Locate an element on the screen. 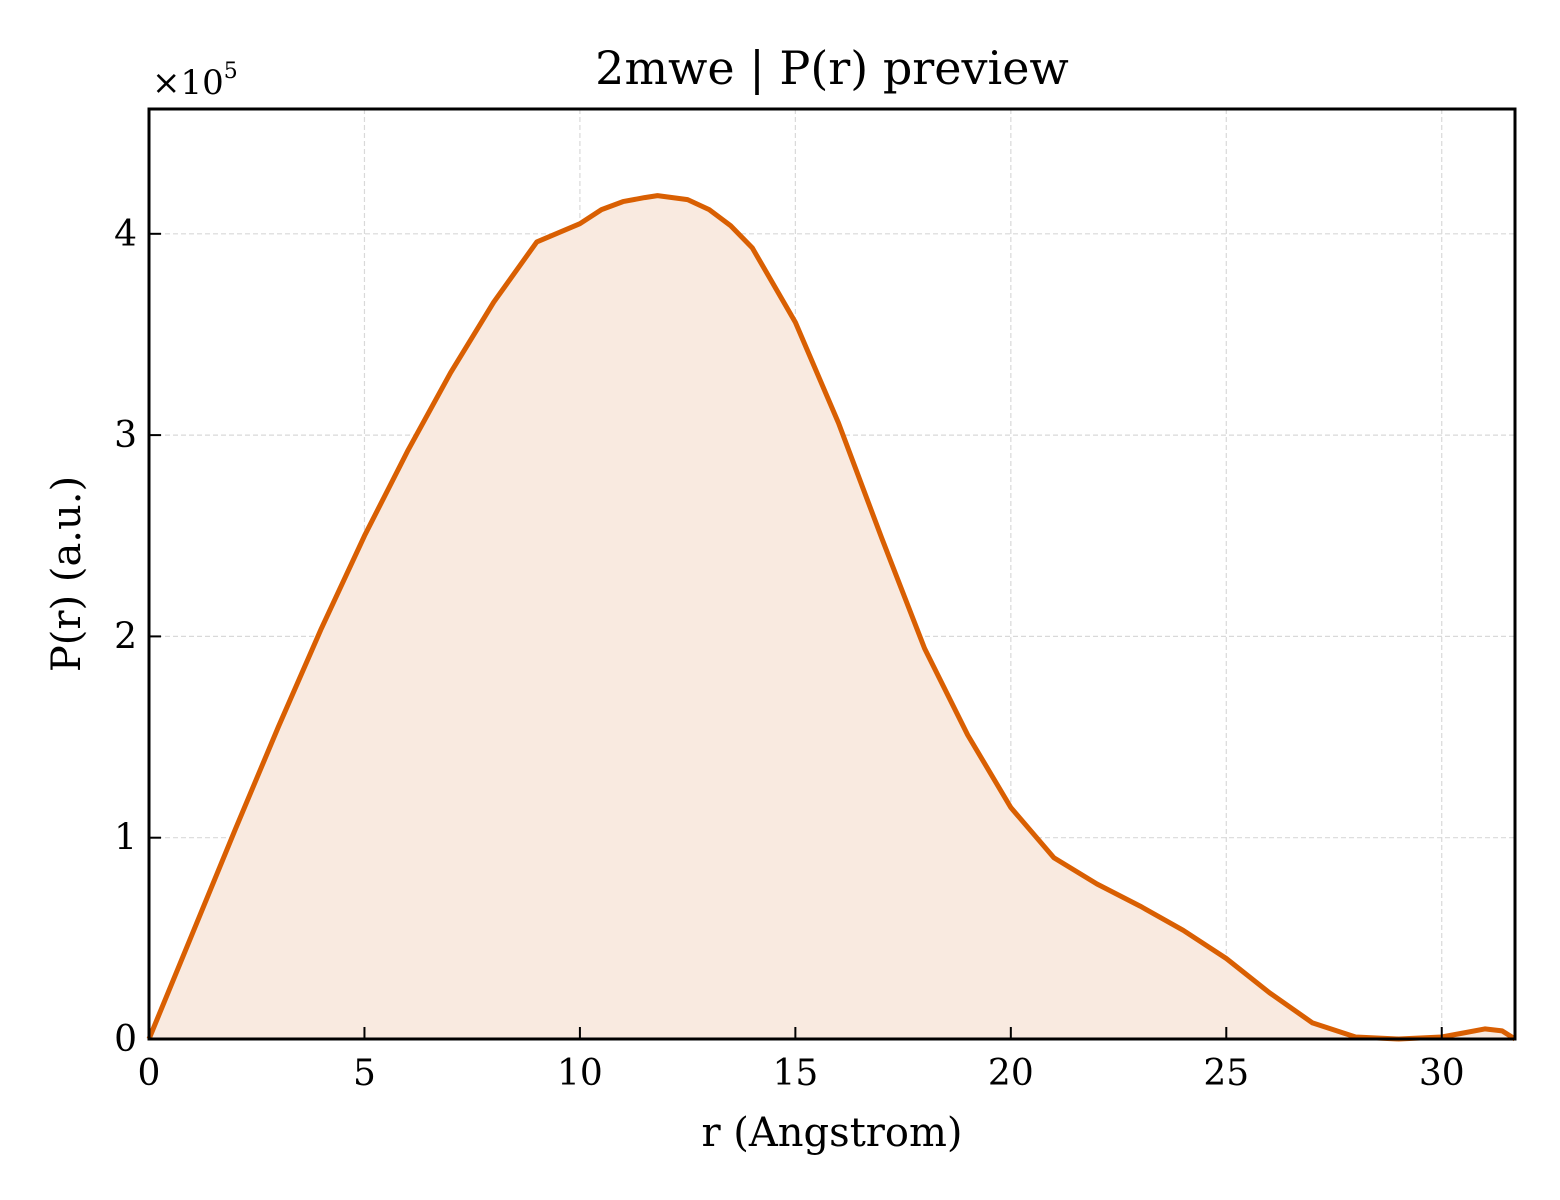 The image size is (1560, 1200). x-tick-label: 15 is located at coordinates (795, 1073).